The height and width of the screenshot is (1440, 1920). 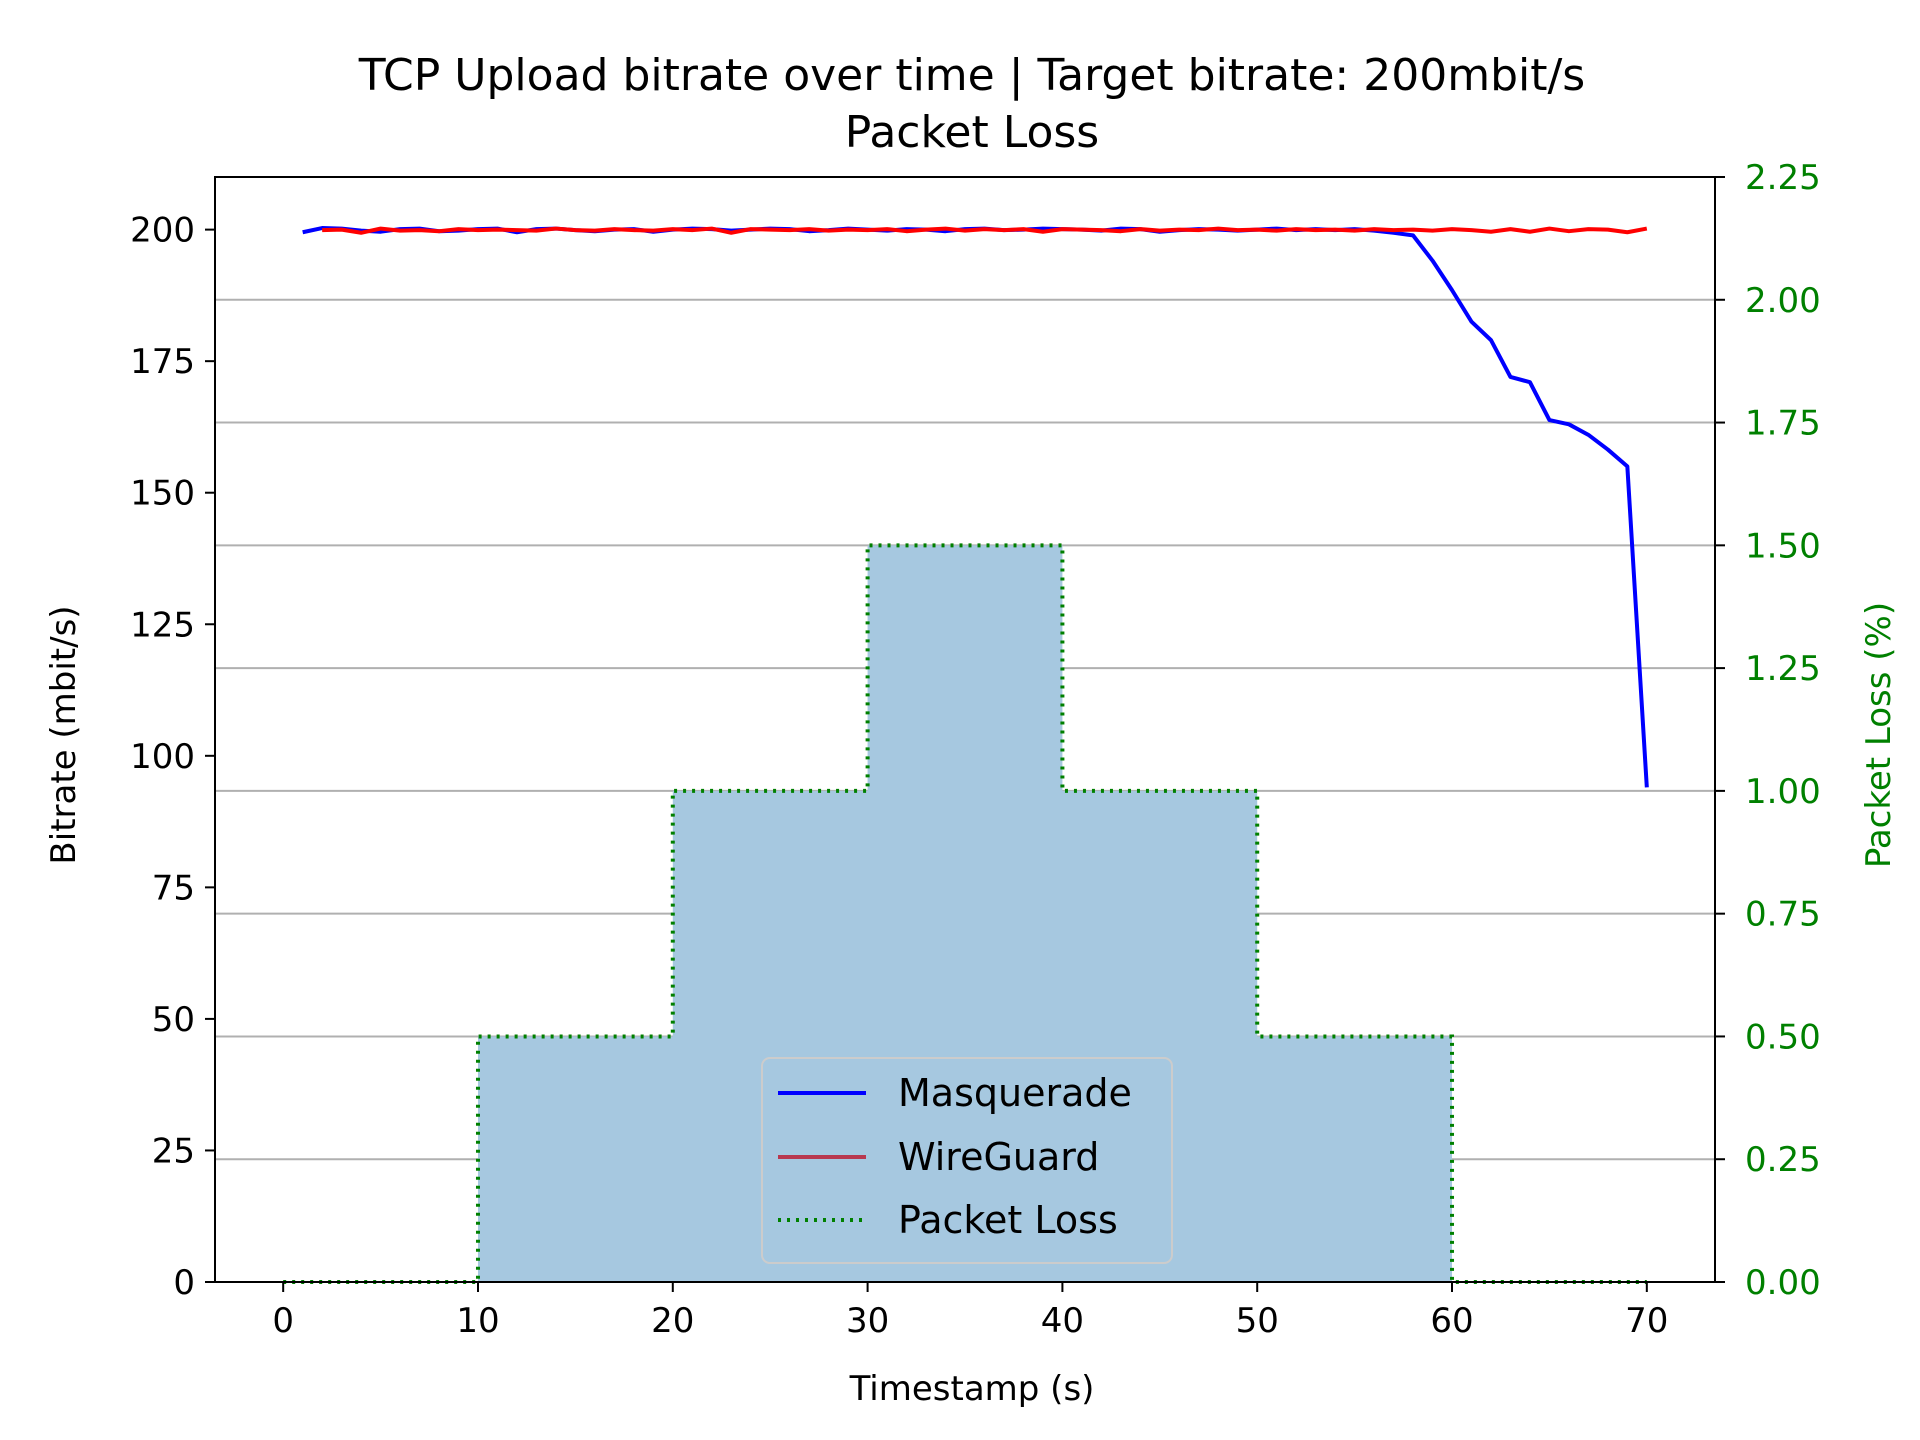 I want to click on y2-tick-label: 0.25, so click(x=1783, y=1160).